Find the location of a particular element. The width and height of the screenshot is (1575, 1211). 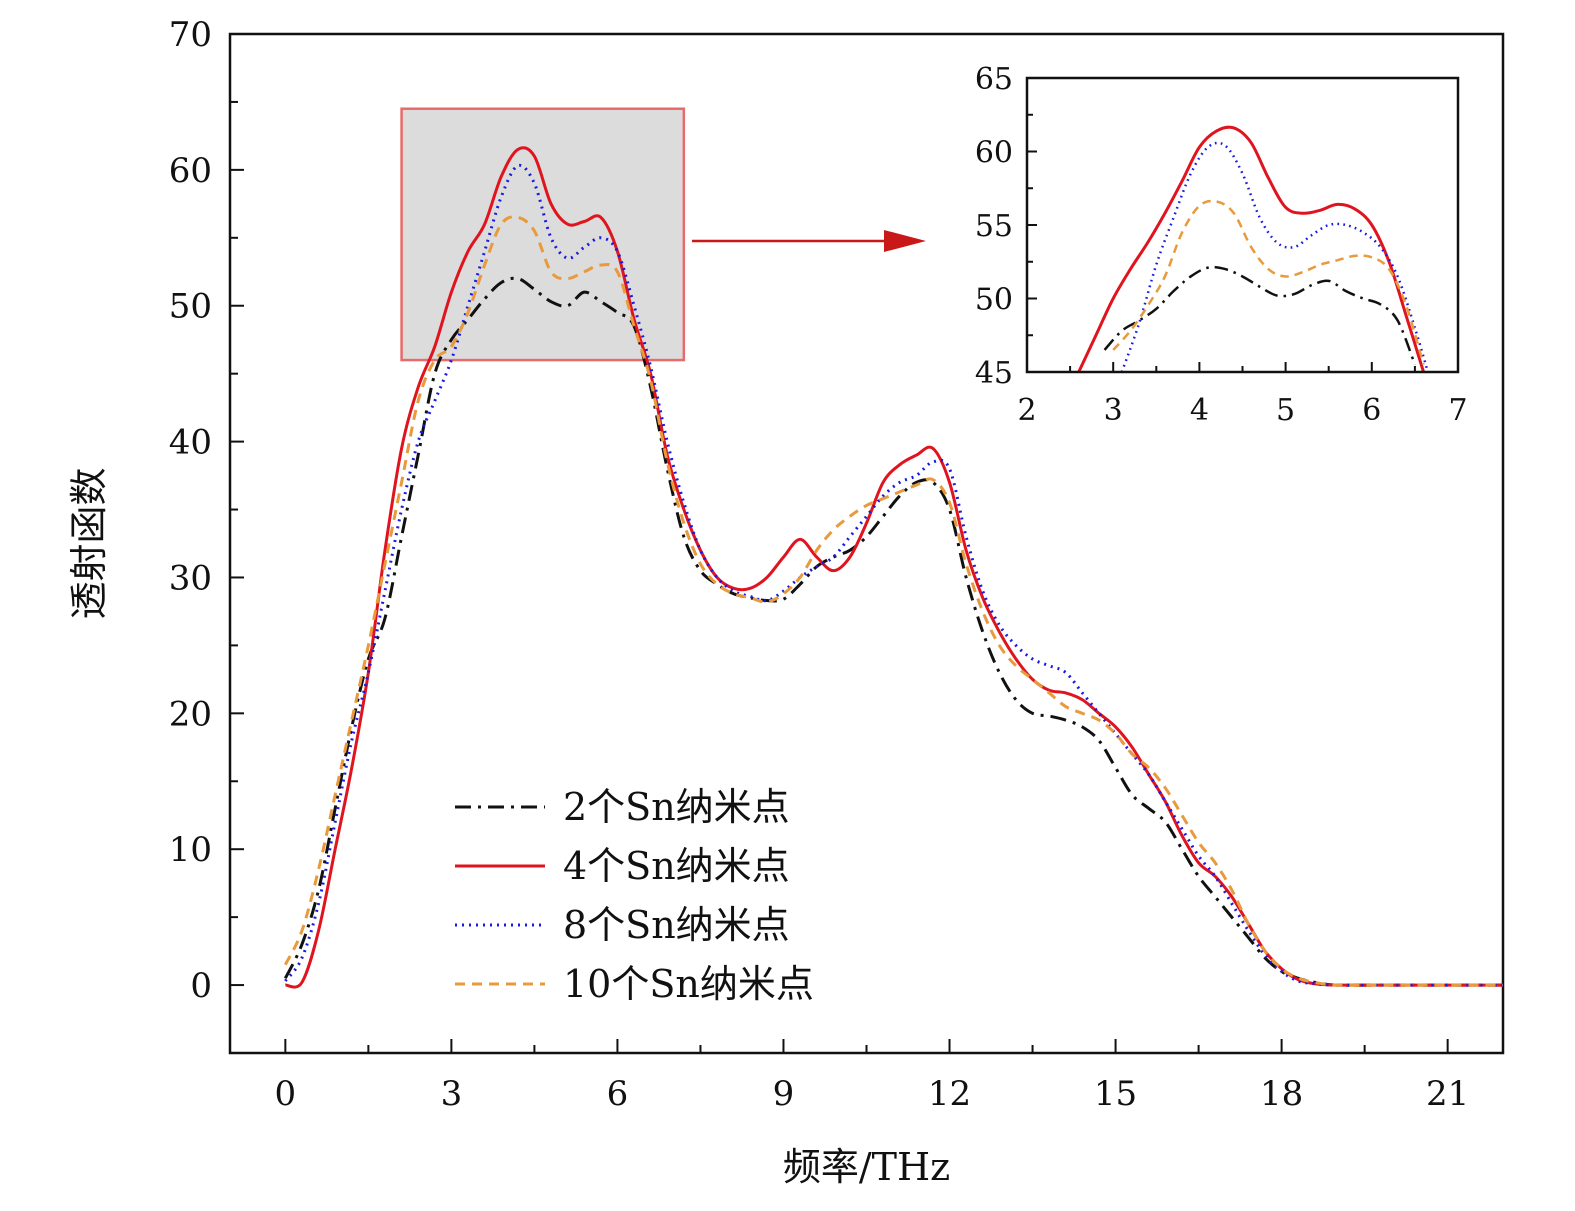

inset-x-tick-label: 3 is located at coordinates (1113, 410).